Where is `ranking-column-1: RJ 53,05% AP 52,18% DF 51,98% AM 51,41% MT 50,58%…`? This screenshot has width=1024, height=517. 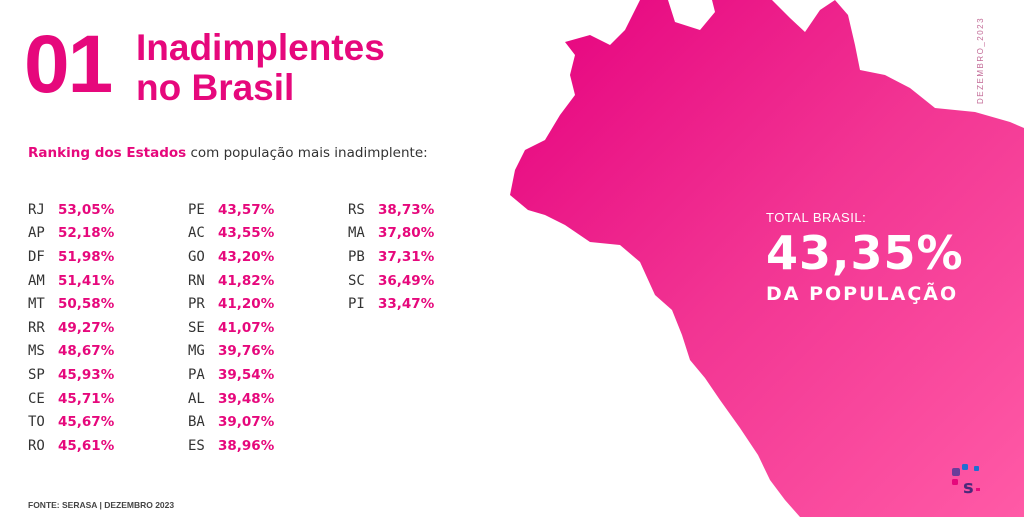
ranking-column-1: RJ 53,05% AP 52,18% DF 51,98% AM 51,41% MT 50,58%… is located at coordinates (71, 328).